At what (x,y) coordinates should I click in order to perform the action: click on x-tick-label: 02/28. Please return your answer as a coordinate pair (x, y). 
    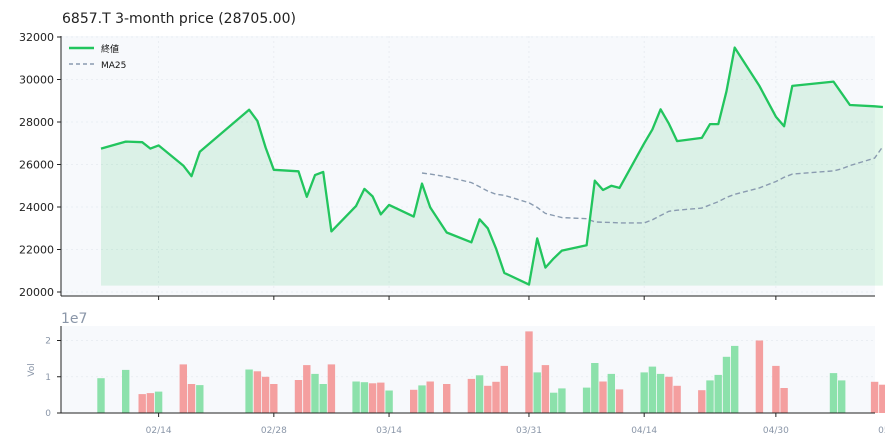
    Looking at the image, I should click on (274, 431).